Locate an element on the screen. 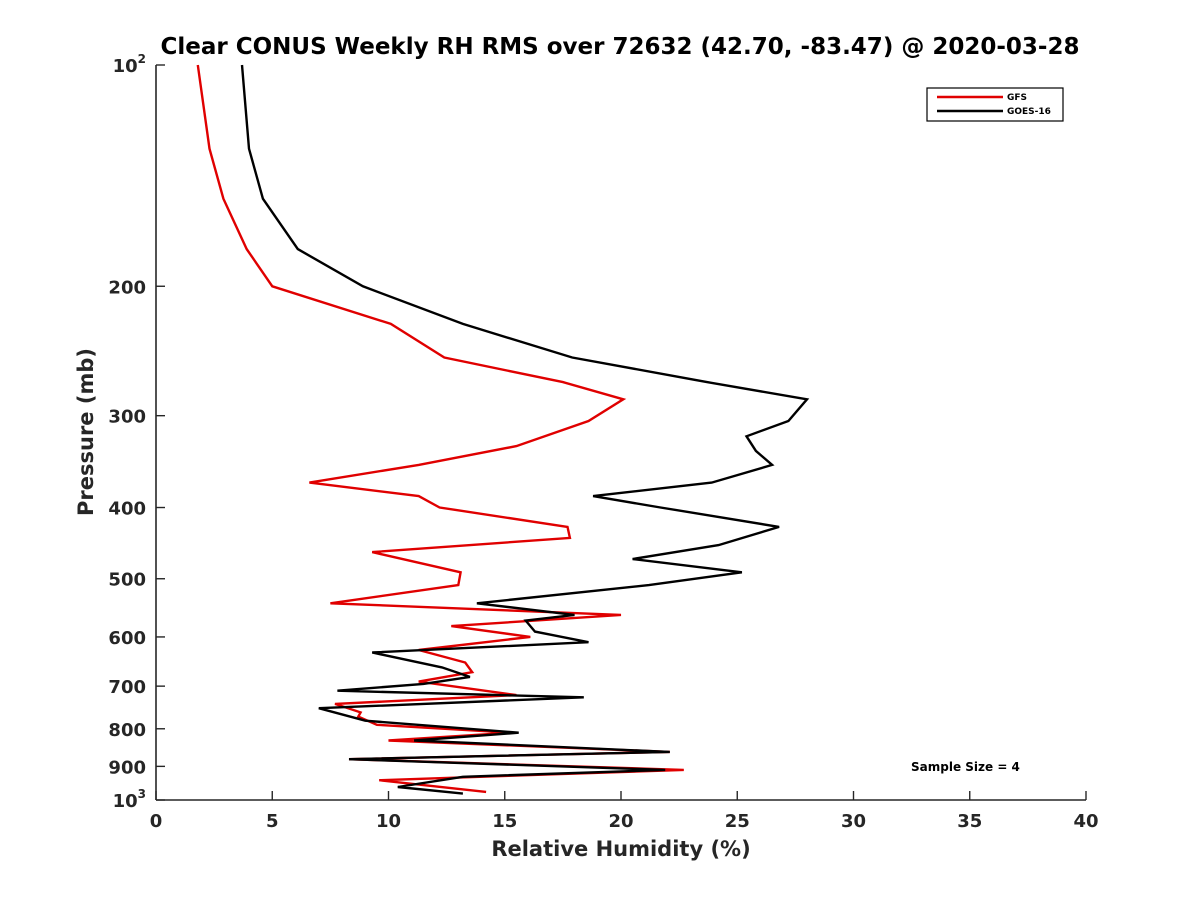 This screenshot has width=1200, height=900. legend-box is located at coordinates (995, 104).